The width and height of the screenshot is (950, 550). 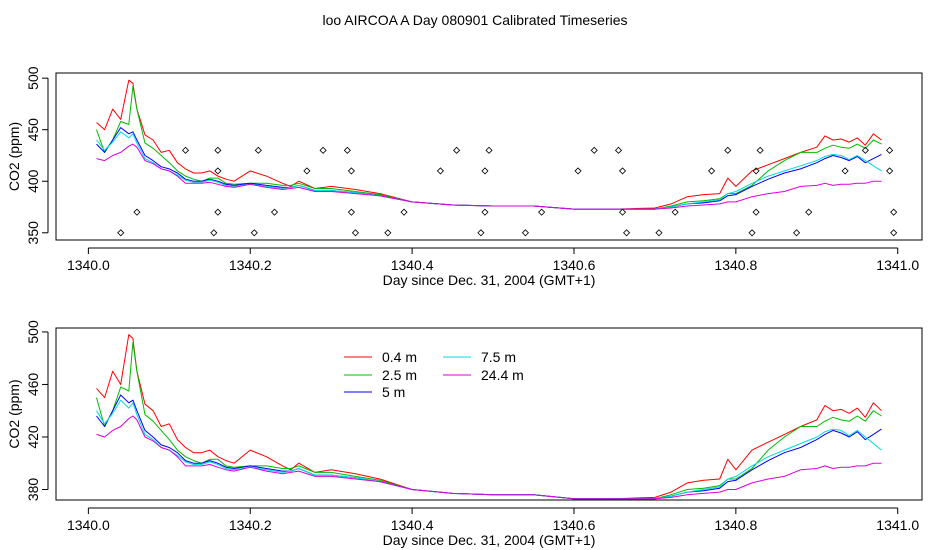 I want to click on y-tick-label: 380, so click(x=33, y=490).